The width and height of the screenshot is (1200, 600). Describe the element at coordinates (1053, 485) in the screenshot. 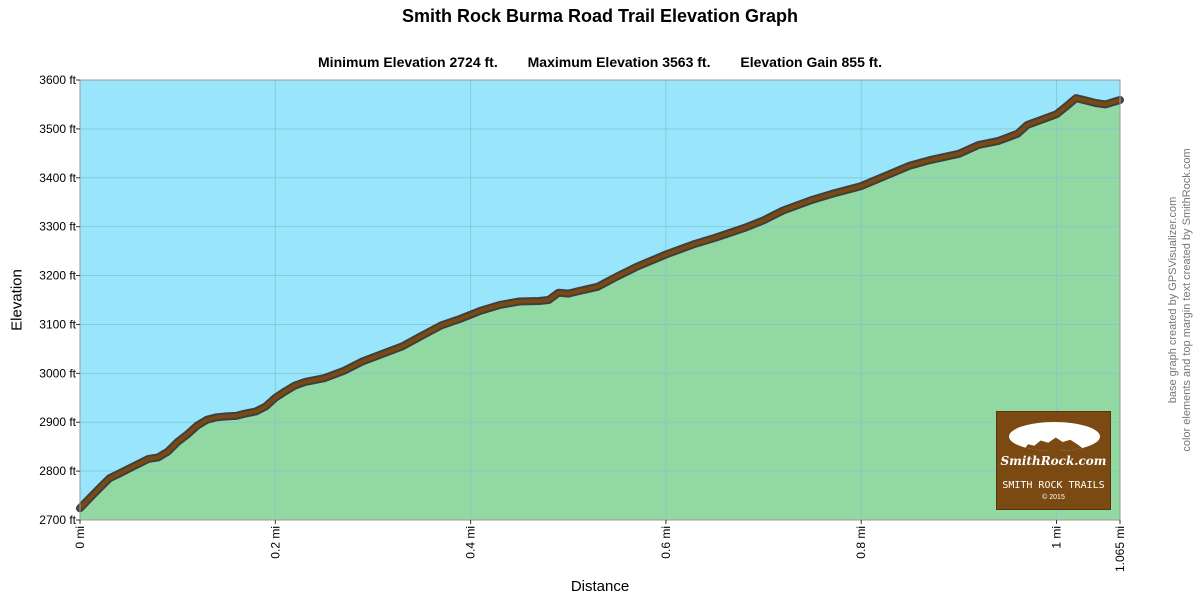

I see `logo-subtitle: SMITH ROCK TRAILS` at that location.